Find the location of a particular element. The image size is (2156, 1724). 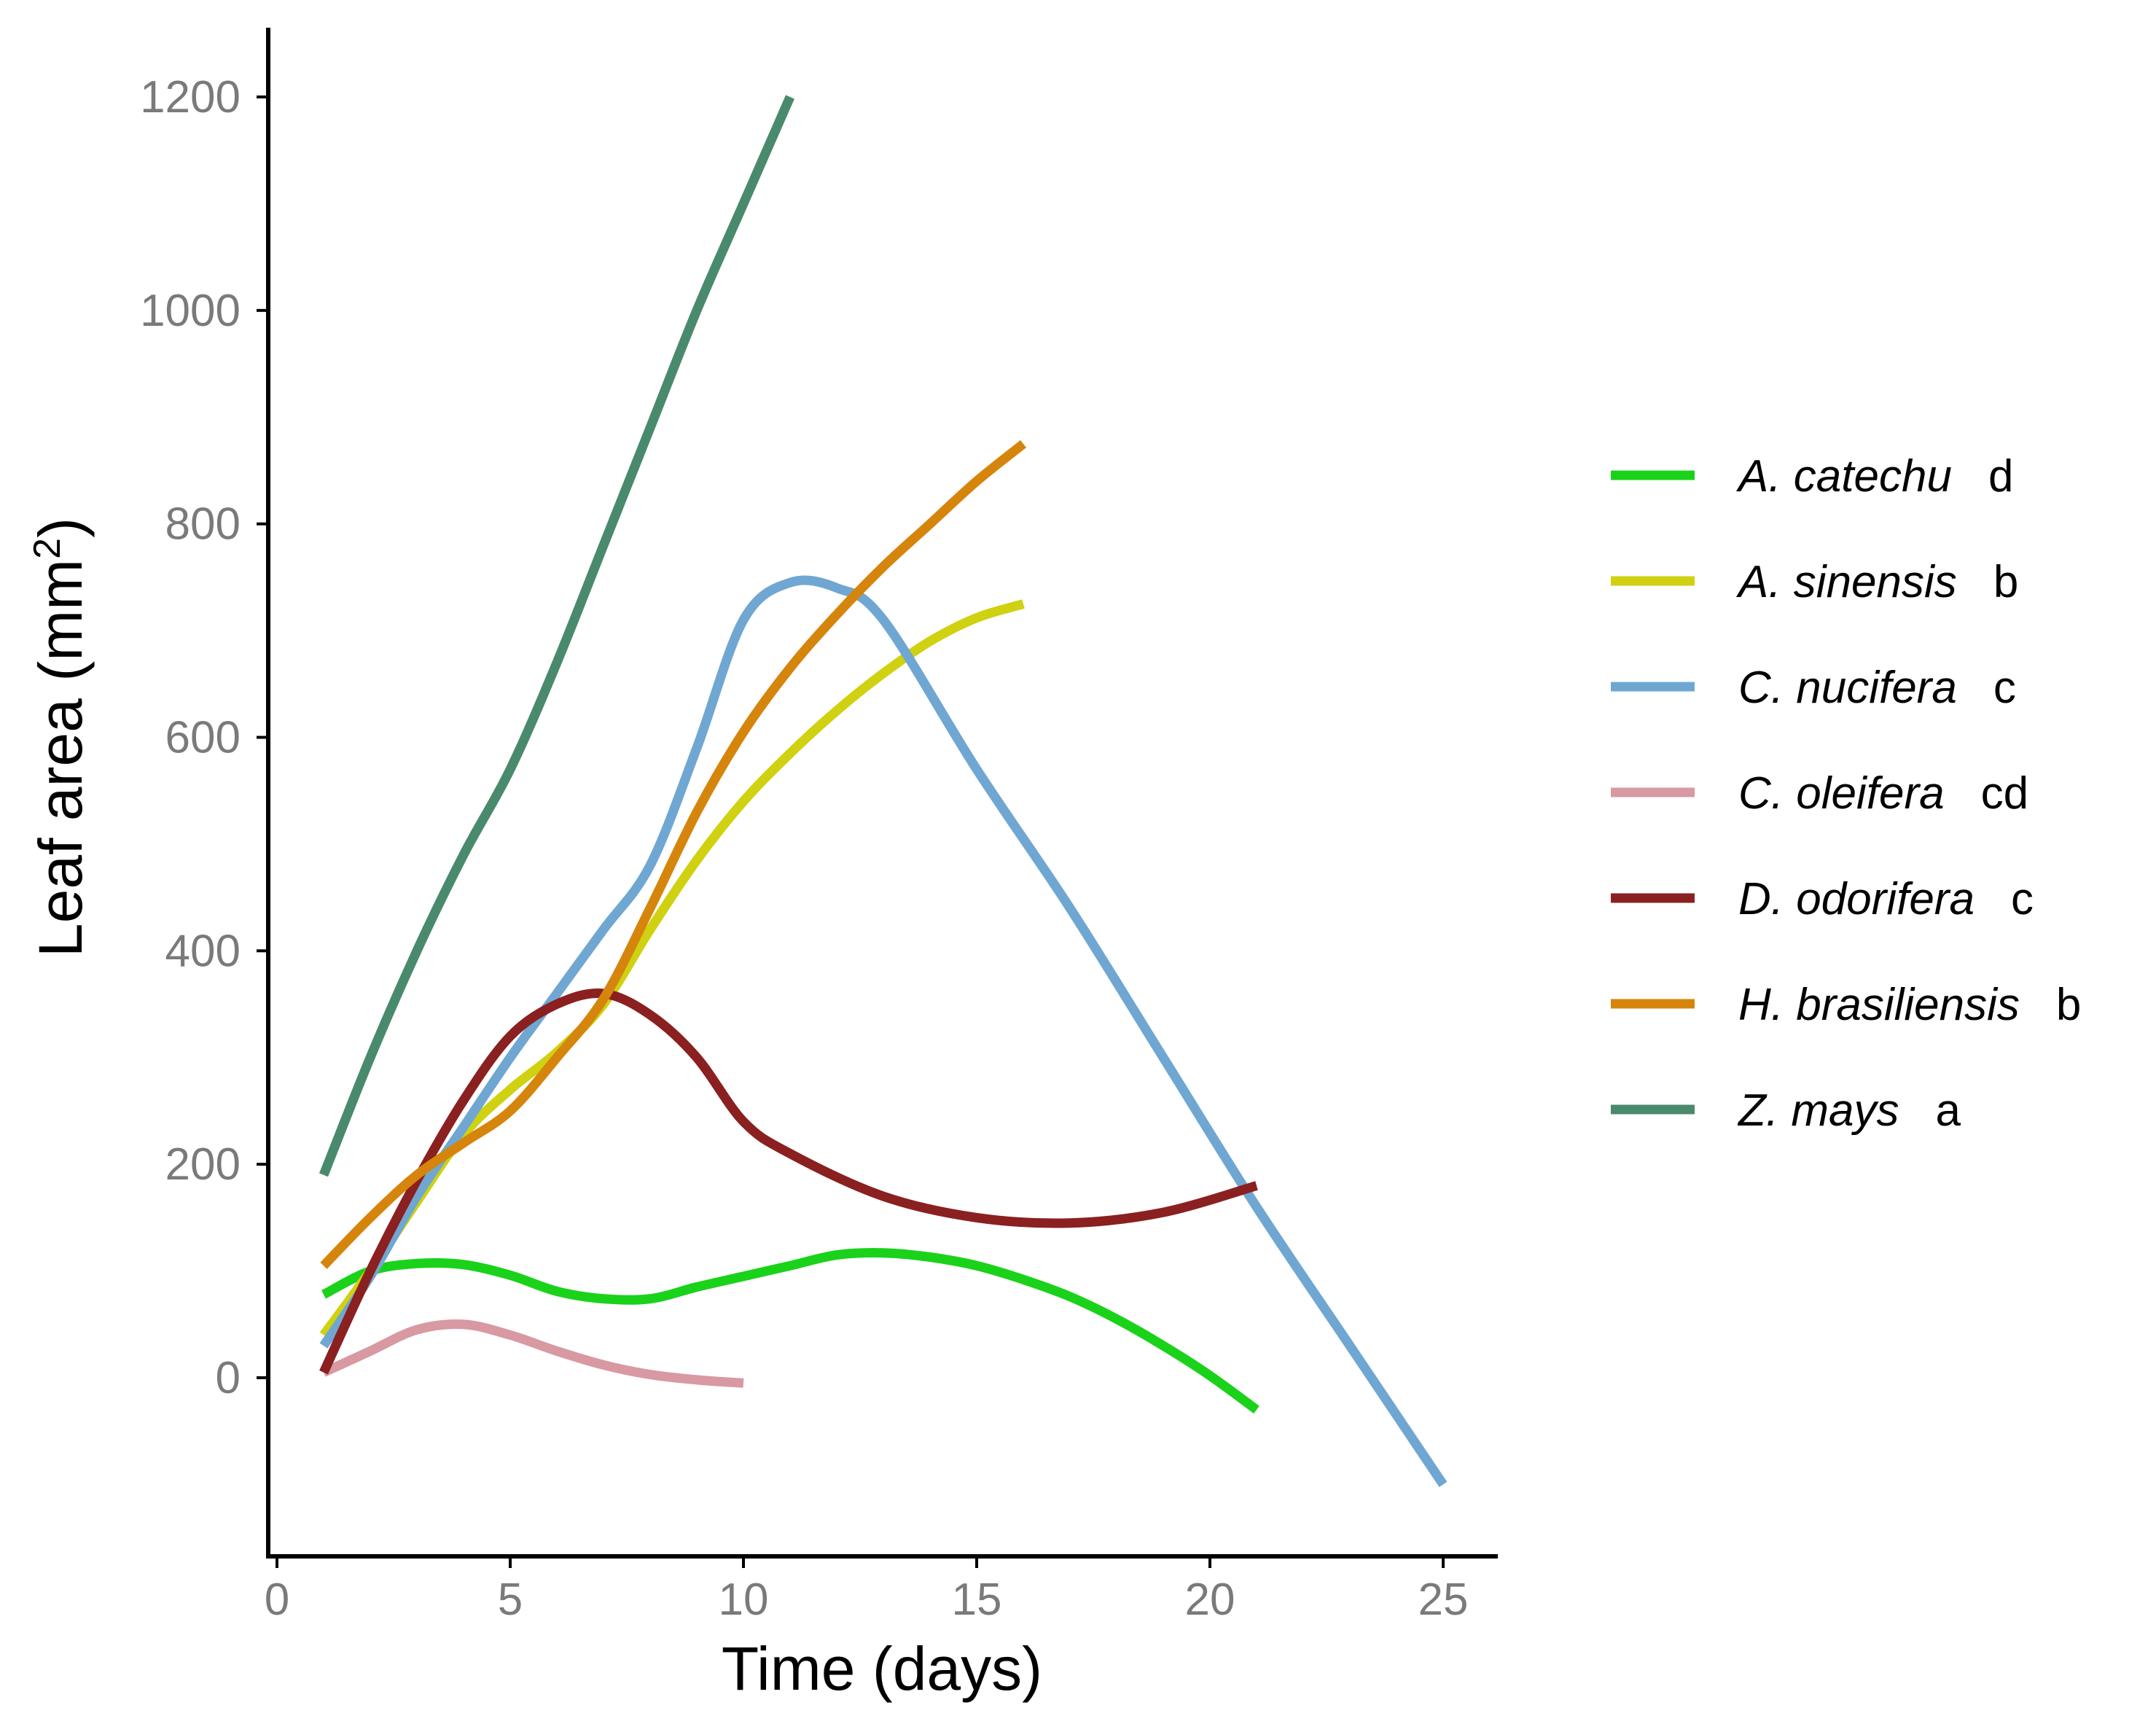

legend-entry-c-nucifera: C. nucifera c is located at coordinates (1877, 688).